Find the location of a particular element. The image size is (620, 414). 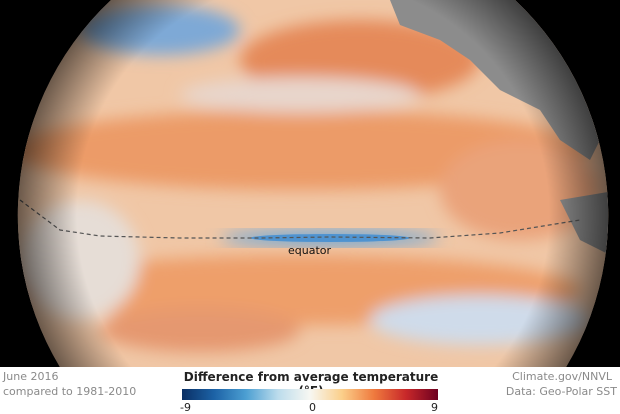

baseline-label: compared to 1981-2010 is located at coordinates (70, 391).